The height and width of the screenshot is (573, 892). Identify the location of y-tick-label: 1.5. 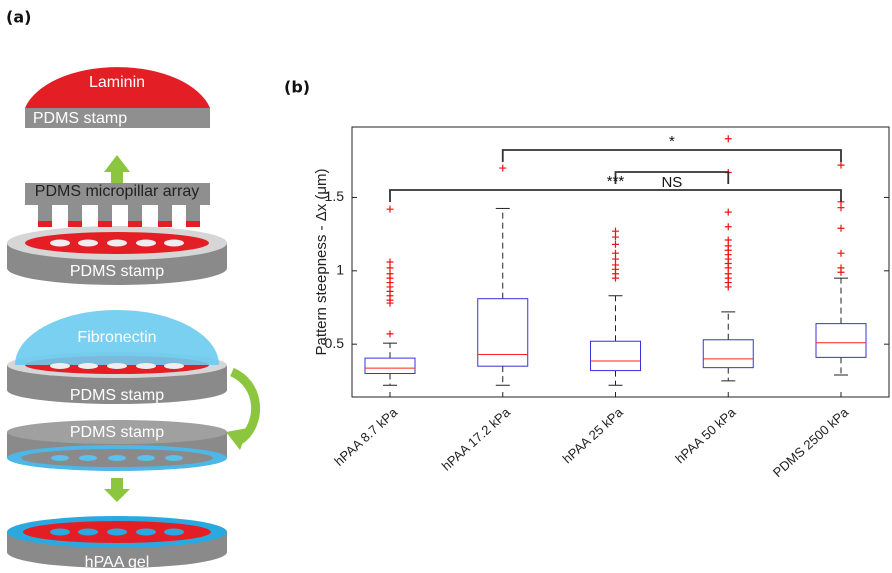
(335, 196).